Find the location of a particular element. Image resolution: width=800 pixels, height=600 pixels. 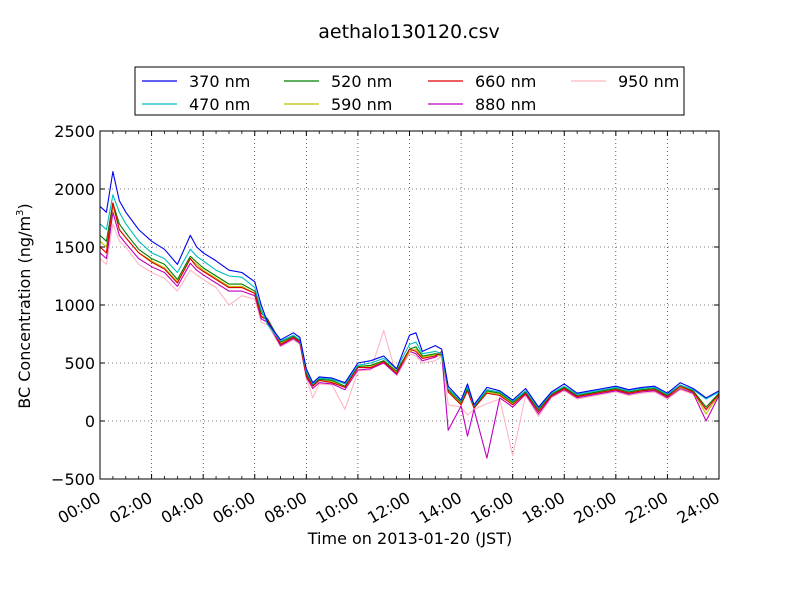

legend-entry: 590 nm is located at coordinates (361, 104).